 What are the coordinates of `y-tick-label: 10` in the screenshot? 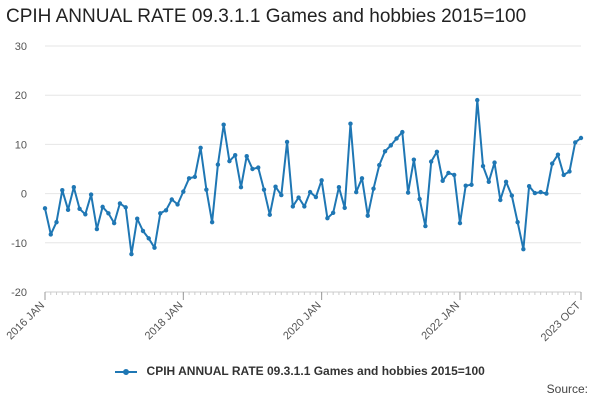 It's located at (21, 145).